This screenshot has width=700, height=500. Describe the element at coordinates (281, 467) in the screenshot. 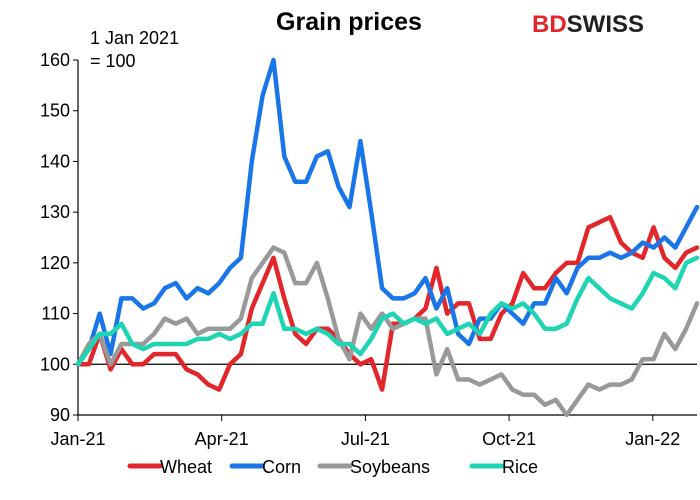

I see `legend-label-corn: Corn` at that location.